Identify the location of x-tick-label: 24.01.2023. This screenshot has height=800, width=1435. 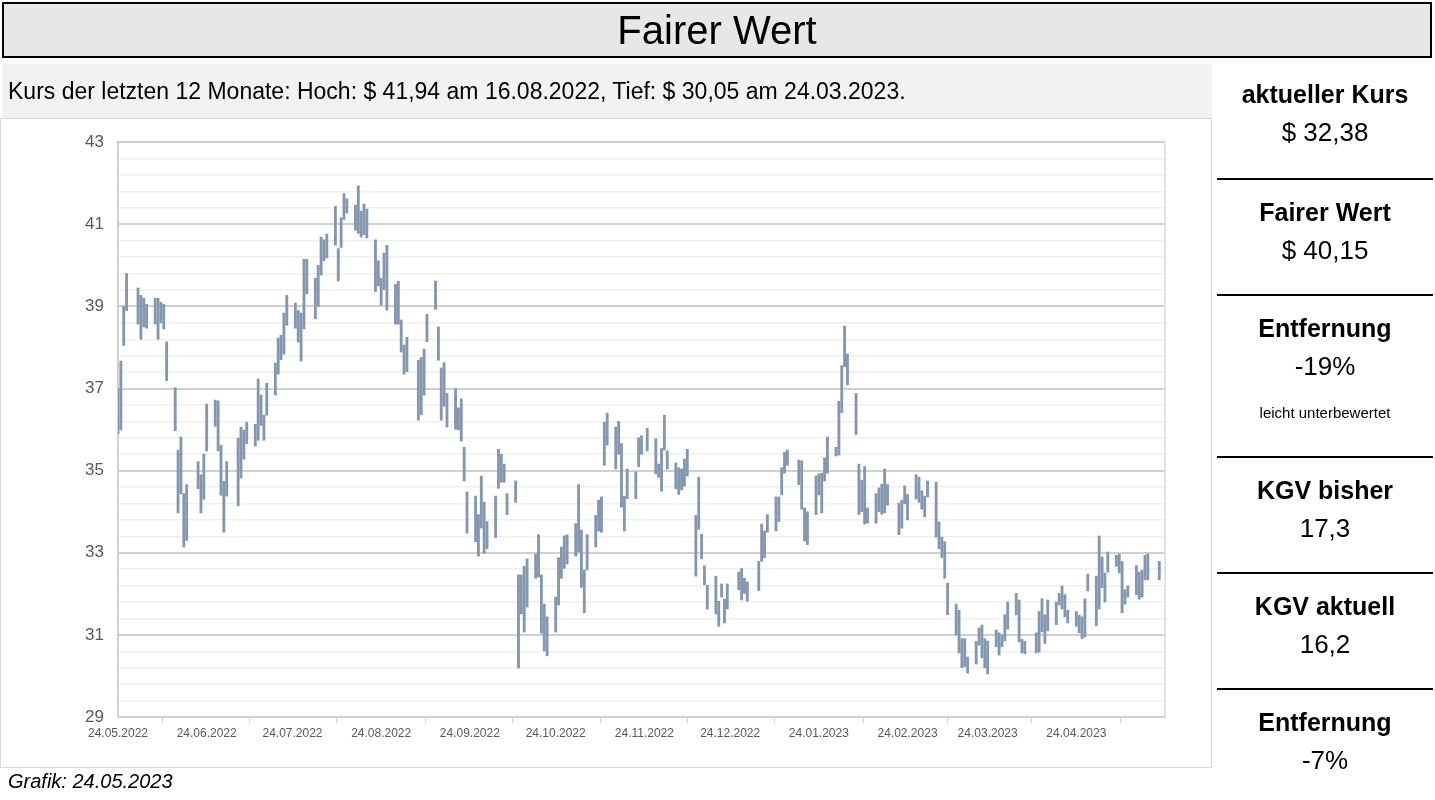
(819, 732).